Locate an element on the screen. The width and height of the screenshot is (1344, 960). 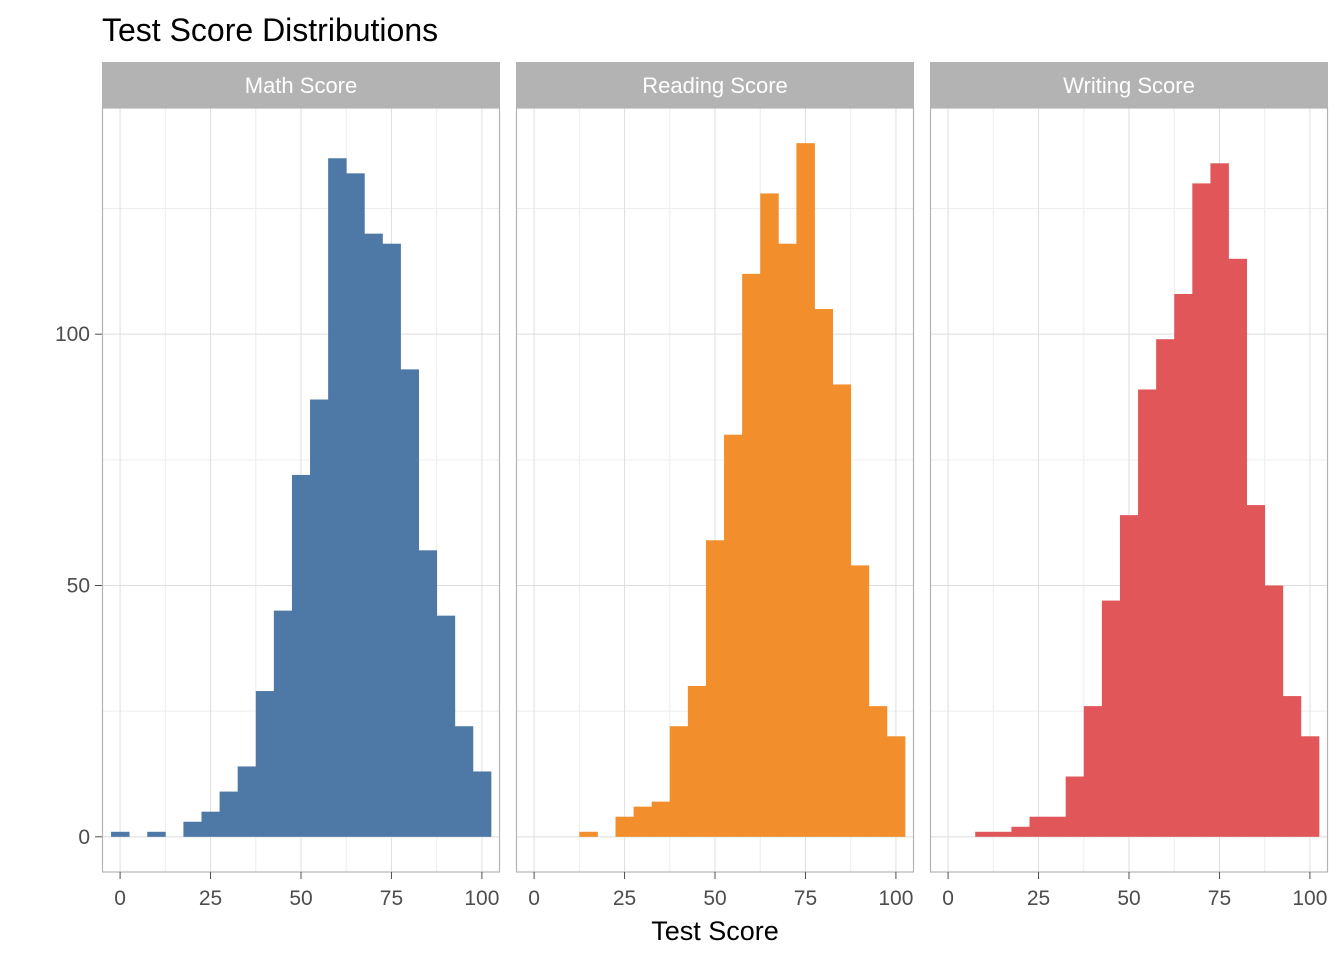
y-tick-label: 50 is located at coordinates (78, 586).